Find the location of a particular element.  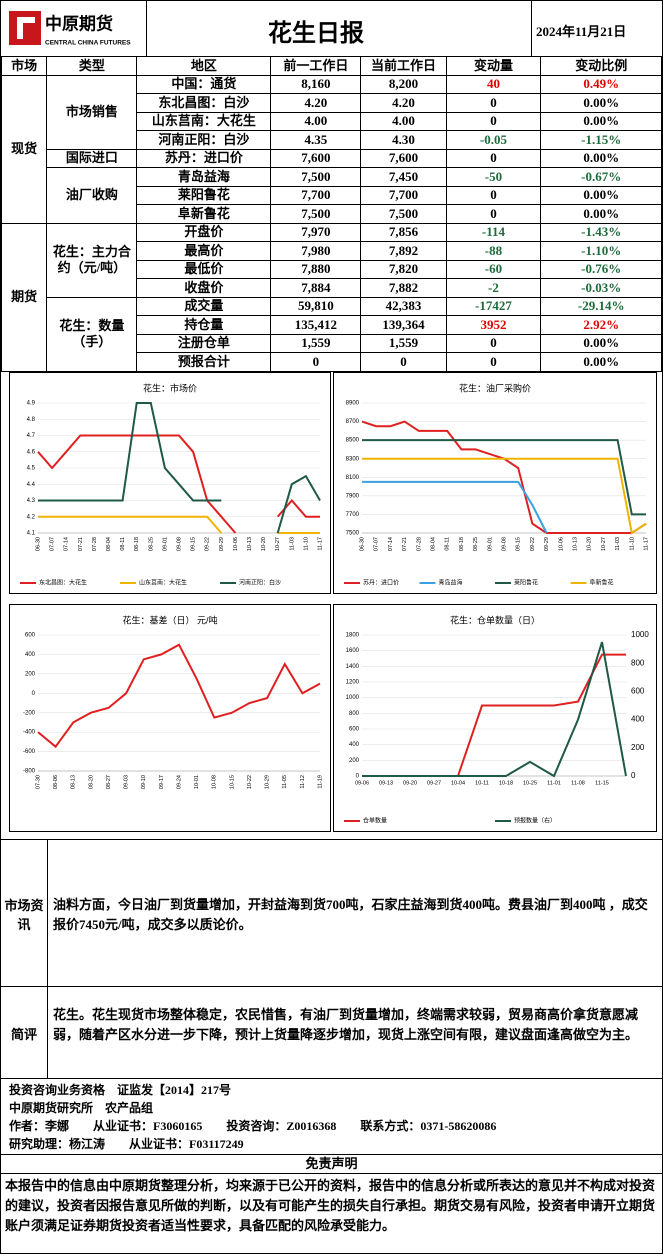

table-cell: 持仓量 is located at coordinates (204, 325).